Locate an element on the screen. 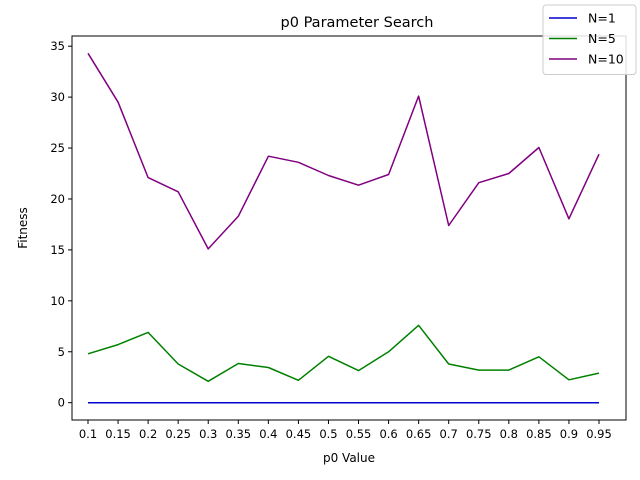 The width and height of the screenshot is (640, 480). y-tick-label: 25 is located at coordinates (57, 148).